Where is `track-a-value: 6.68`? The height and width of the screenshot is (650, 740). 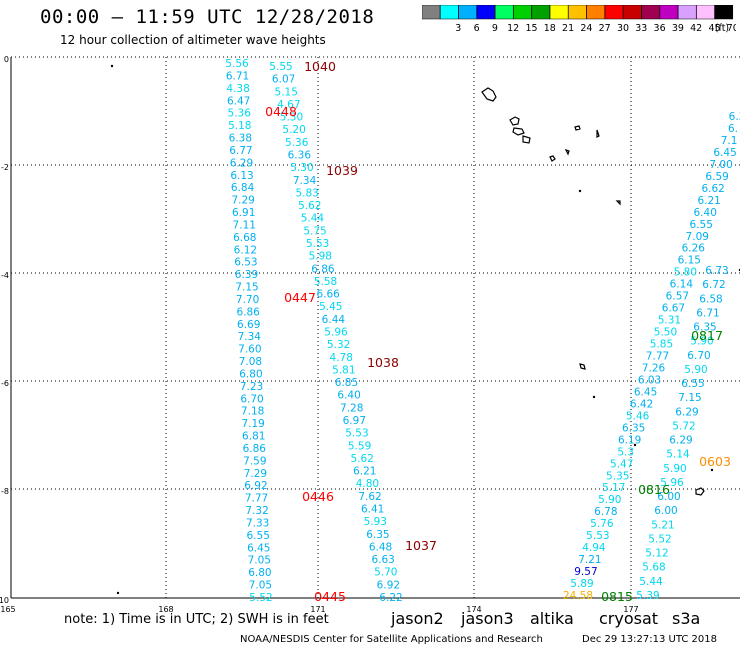
track-a-value: 6.68 is located at coordinates (244, 238).